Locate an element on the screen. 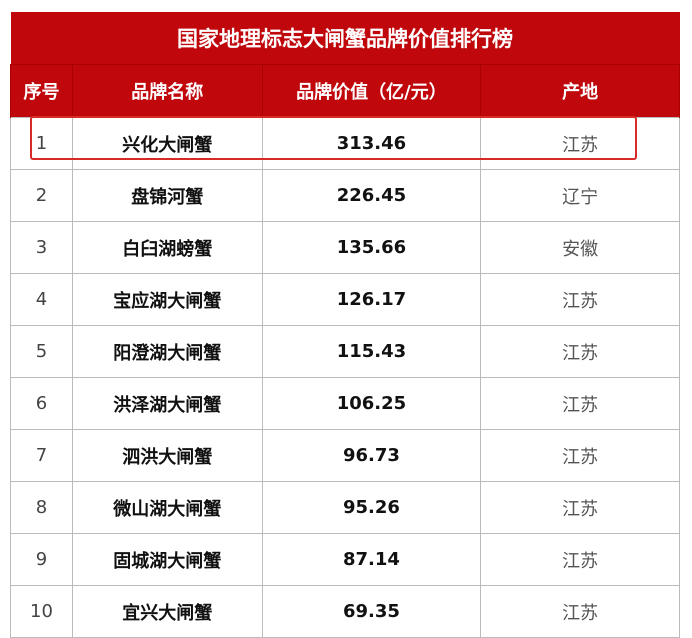  table-title: 国家地理标志大闸蟹品牌价值排行榜 is located at coordinates (345, 38).